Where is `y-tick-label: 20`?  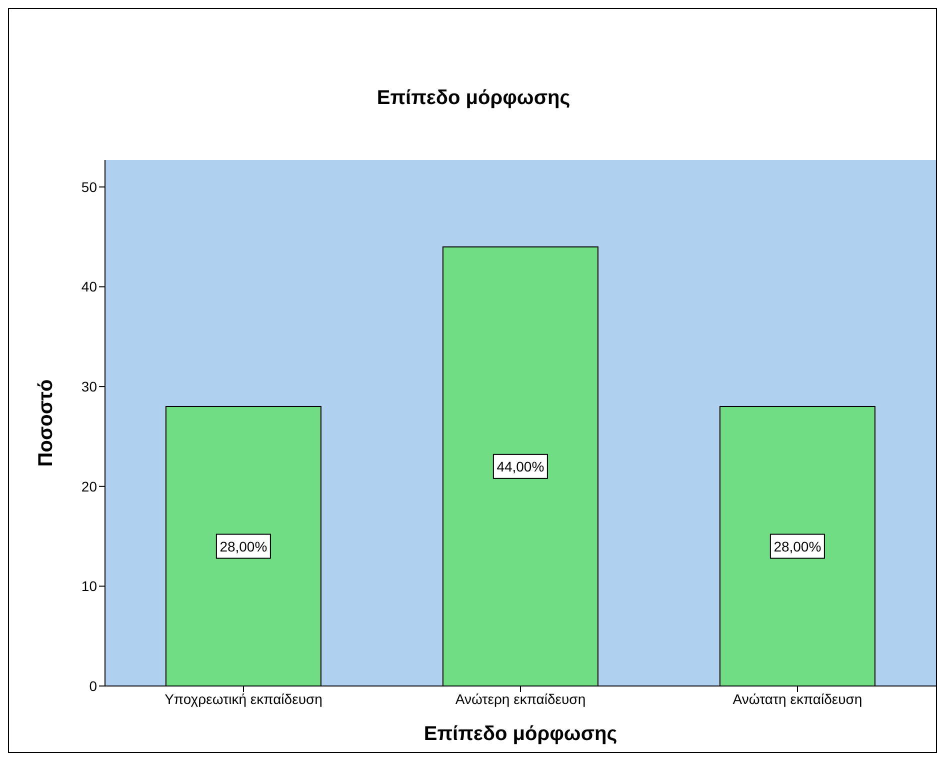
y-tick-label: 20 is located at coordinates (89, 486).